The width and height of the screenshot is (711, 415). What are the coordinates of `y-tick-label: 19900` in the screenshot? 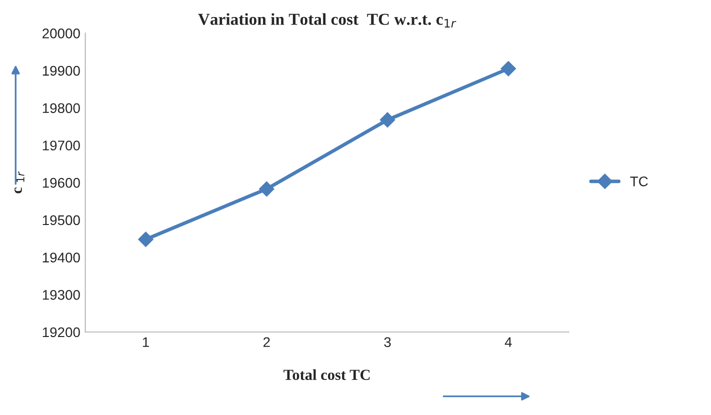 It's located at (61, 71).